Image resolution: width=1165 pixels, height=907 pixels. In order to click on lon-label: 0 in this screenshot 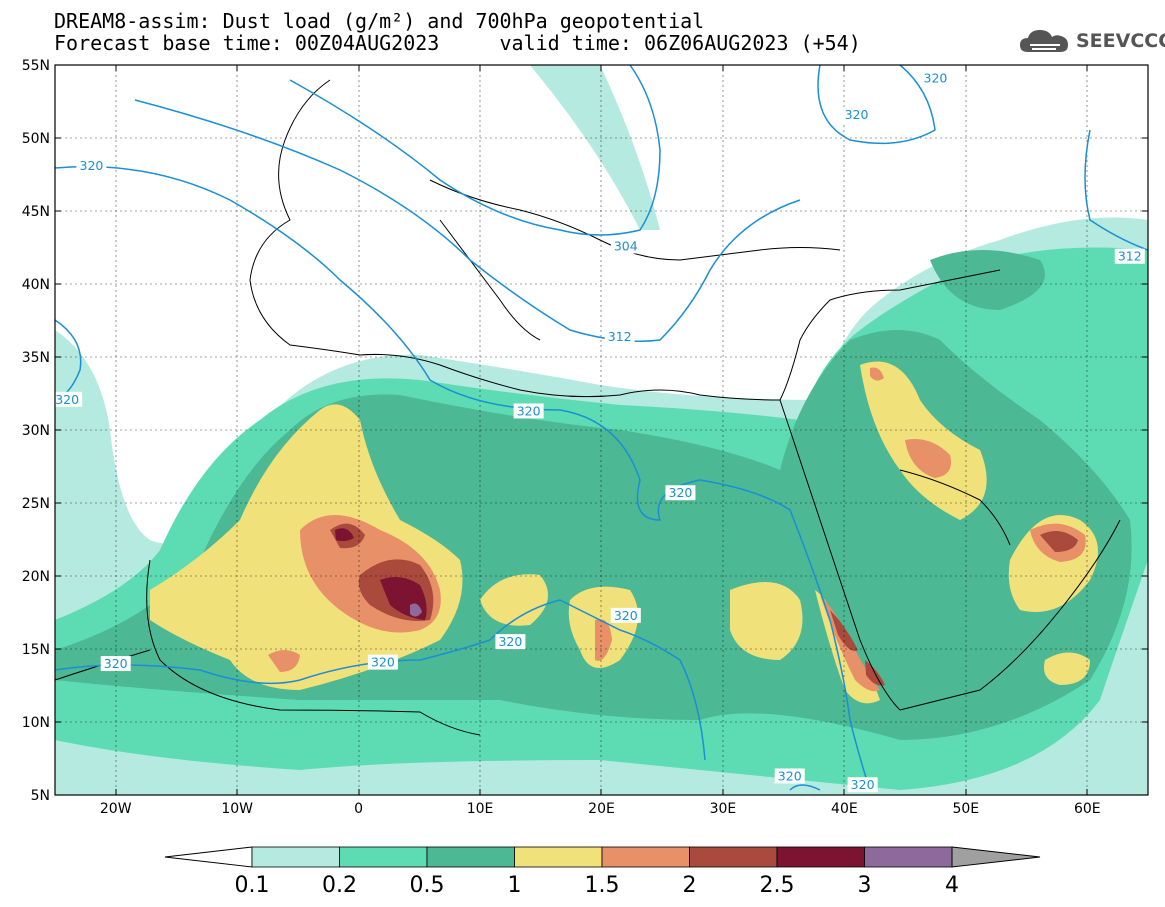, I will do `click(358, 809)`.